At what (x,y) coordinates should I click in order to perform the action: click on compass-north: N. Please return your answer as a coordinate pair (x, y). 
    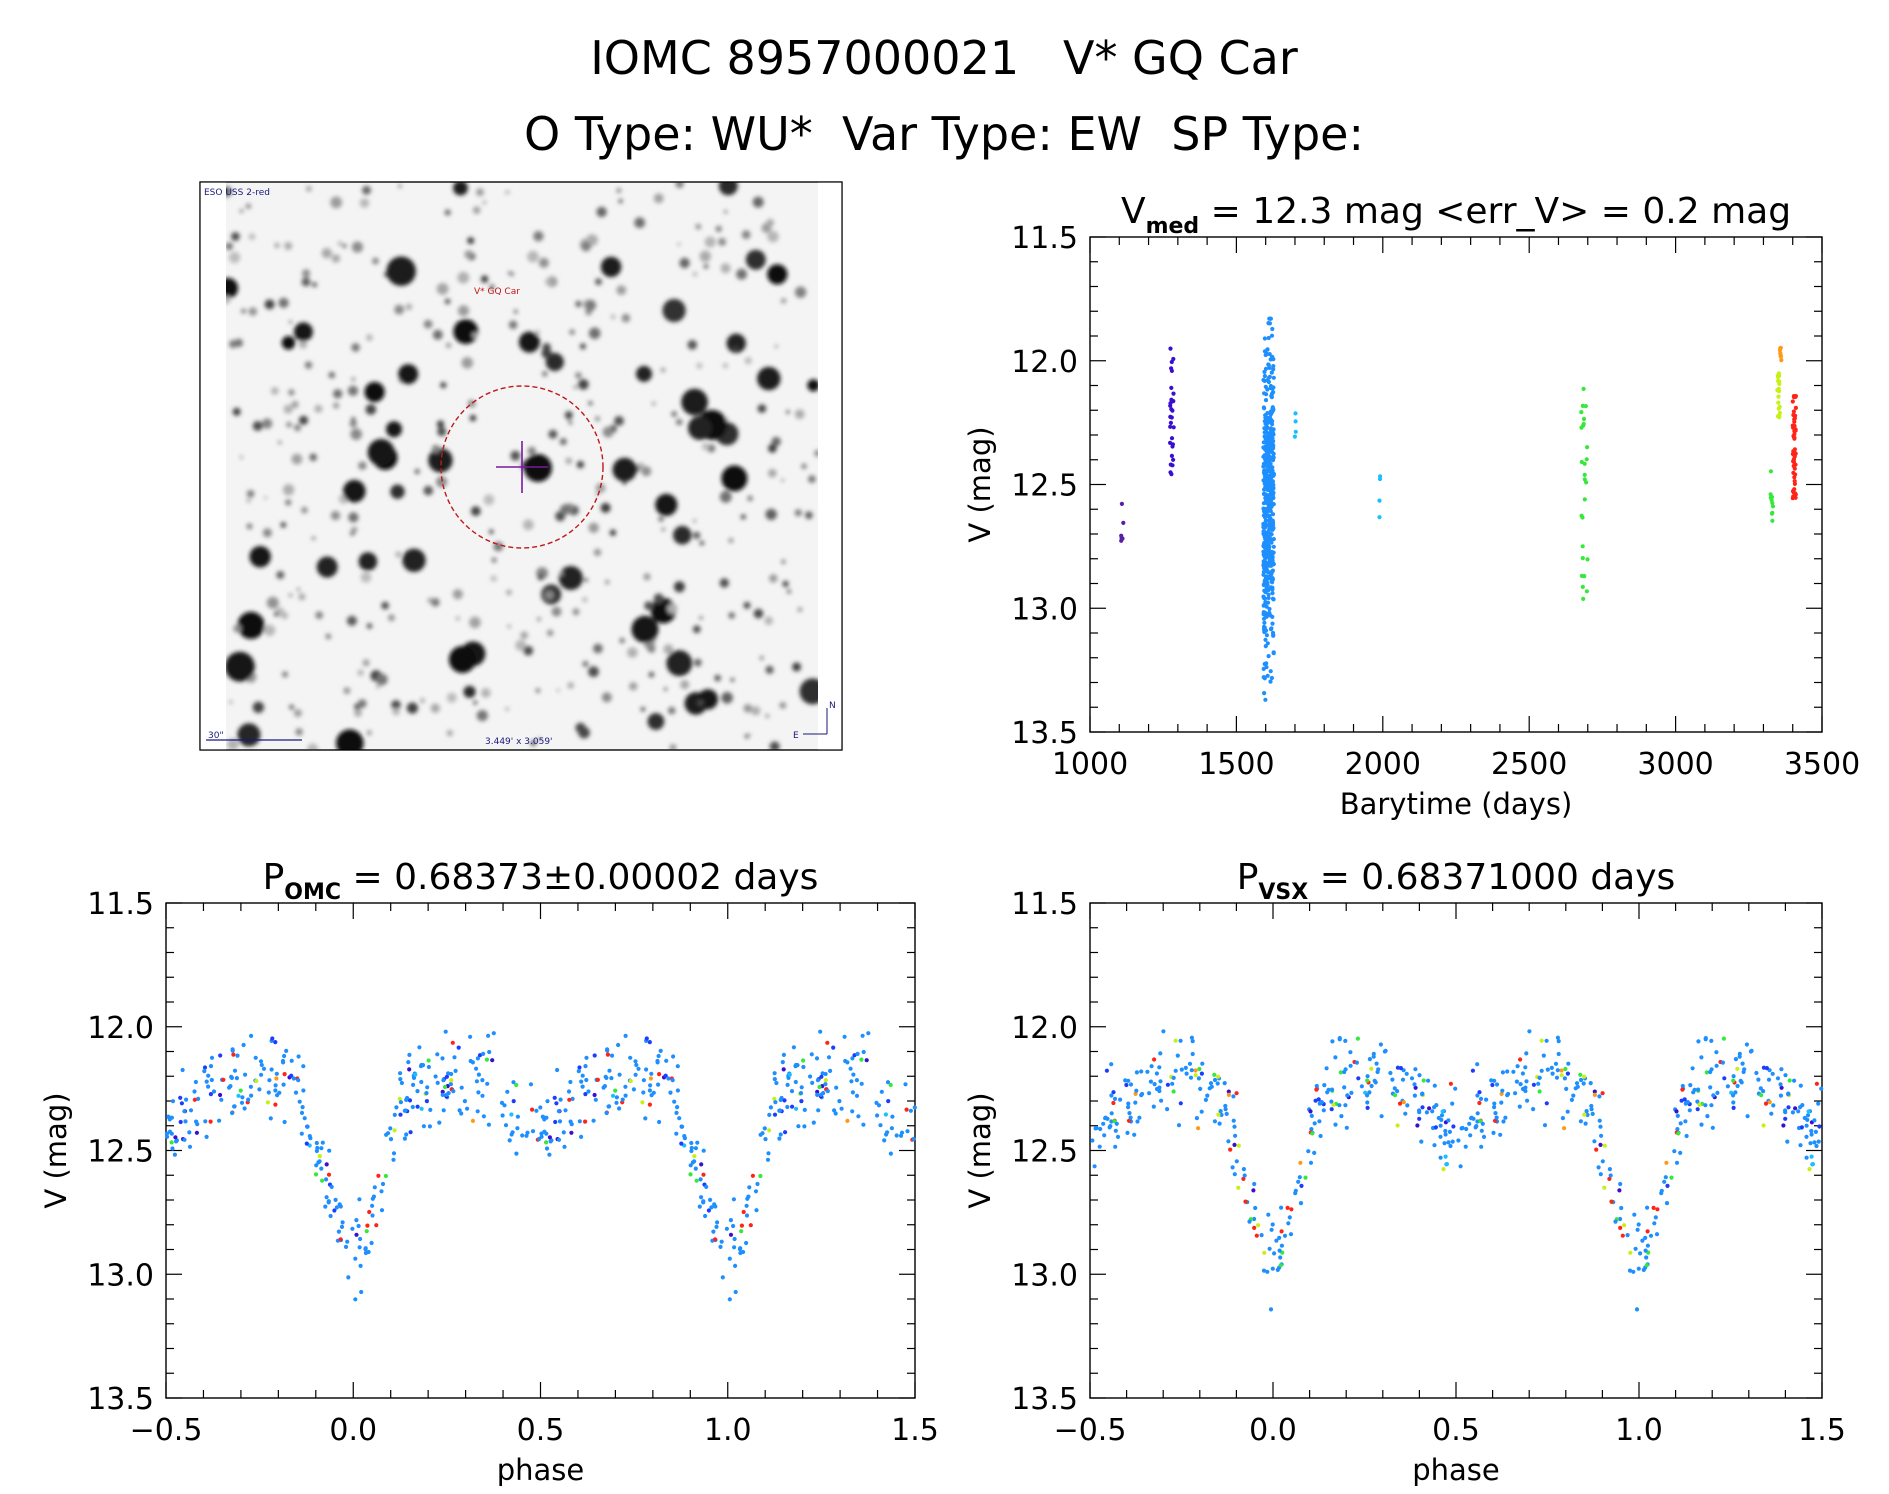
    Looking at the image, I should click on (832, 706).